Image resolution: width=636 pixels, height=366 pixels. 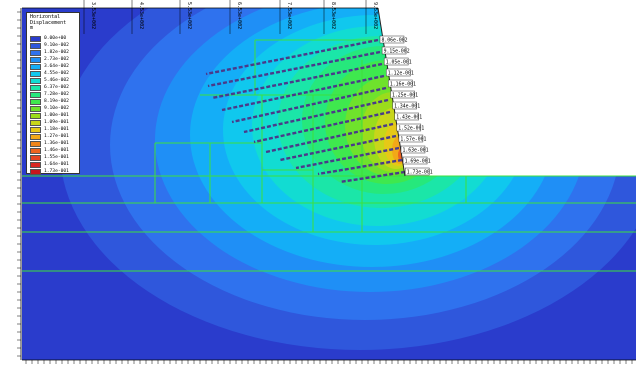 I want to click on legend-level-label: 8.19e-002, so click(x=56, y=101).